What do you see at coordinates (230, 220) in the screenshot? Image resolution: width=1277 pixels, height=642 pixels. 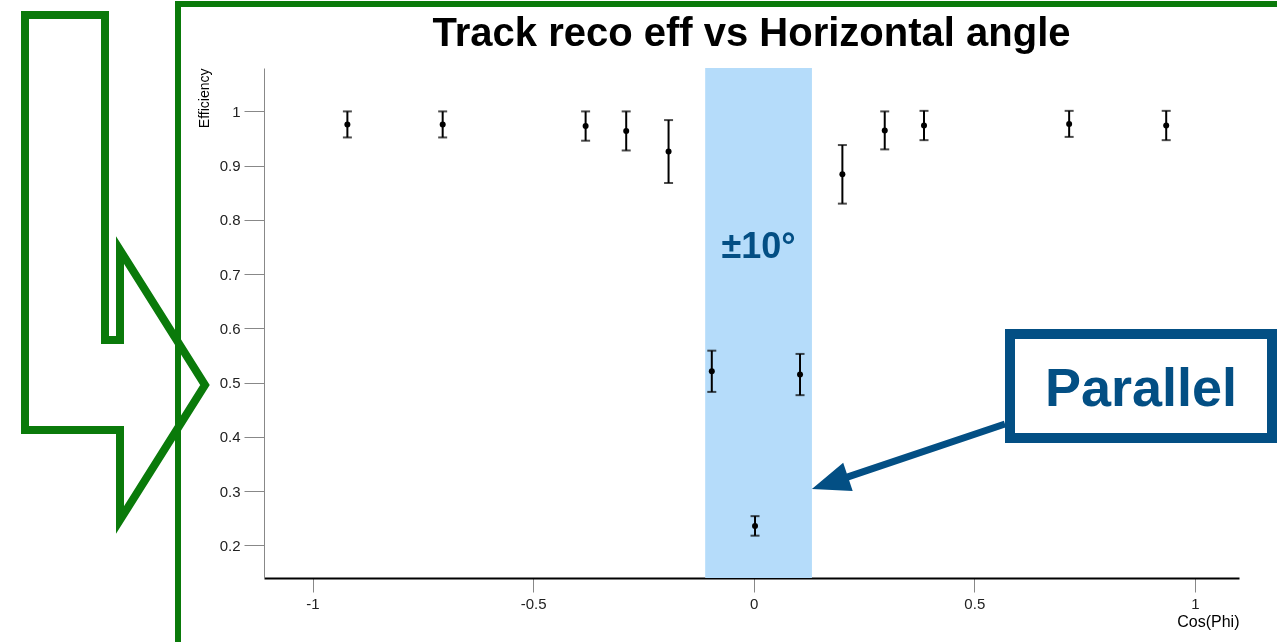 I see `y-tick-label: 0.8` at bounding box center [230, 220].